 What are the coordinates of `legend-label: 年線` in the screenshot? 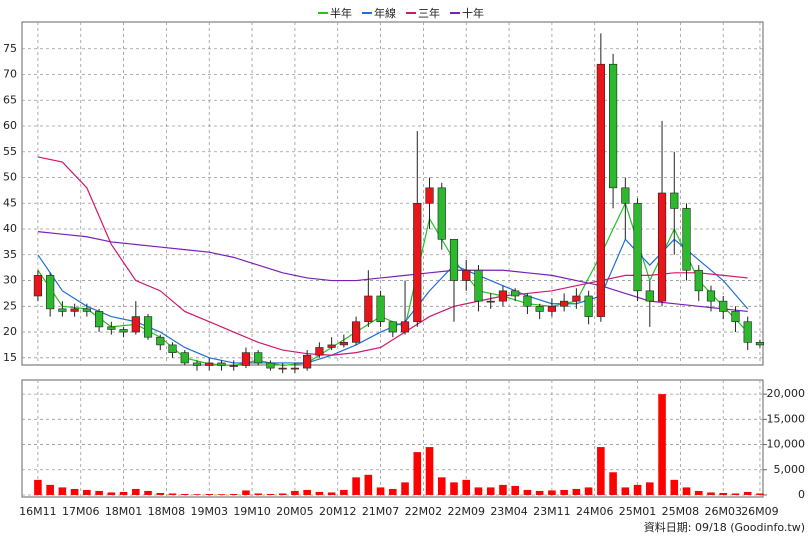 It's located at (385, 13).